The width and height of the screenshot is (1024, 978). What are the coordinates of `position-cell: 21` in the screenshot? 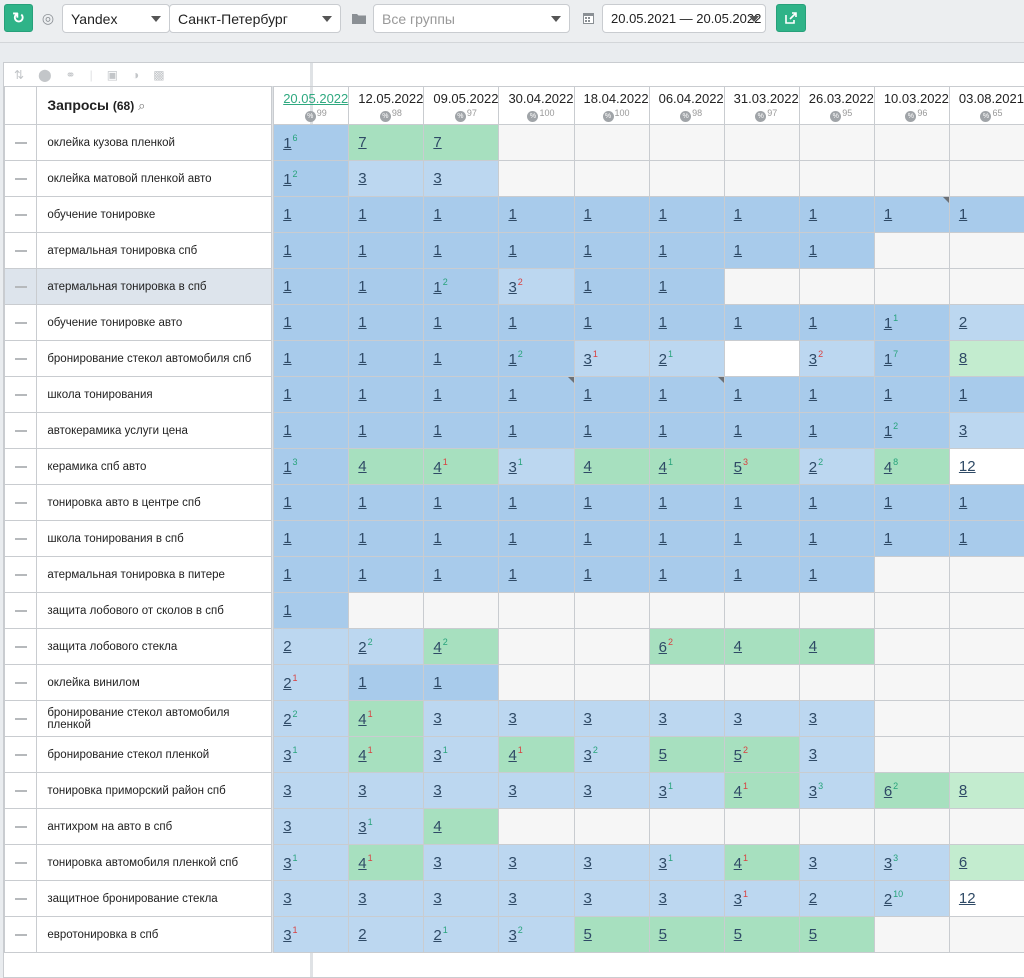 It's located at (461, 935).